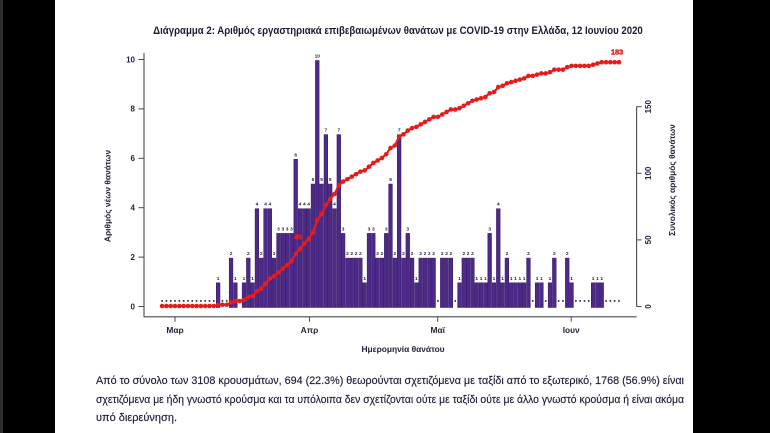  I want to click on svg-text: 8, so click(133, 109).